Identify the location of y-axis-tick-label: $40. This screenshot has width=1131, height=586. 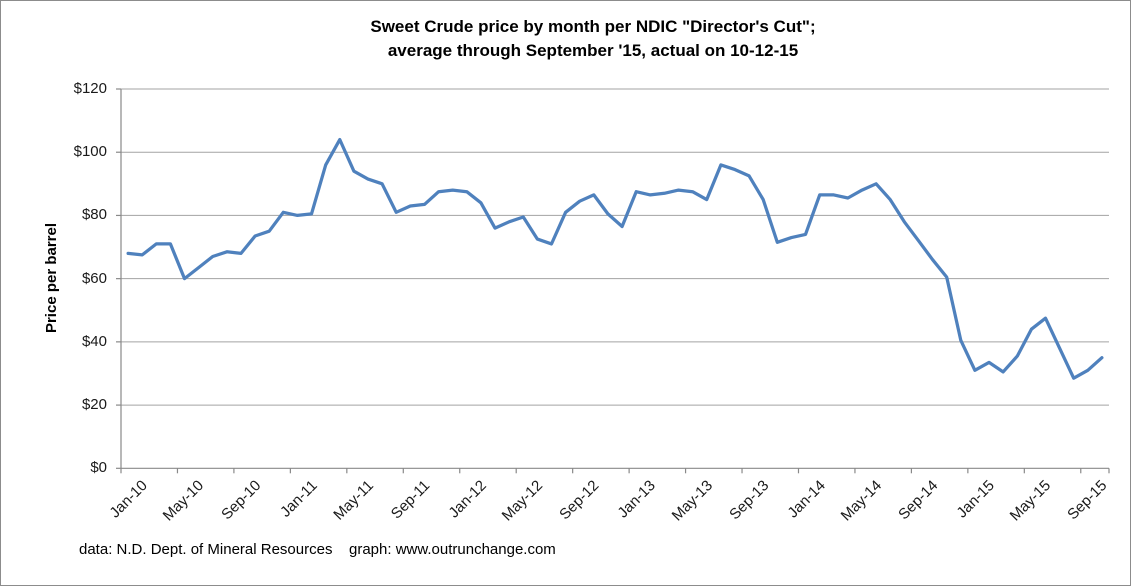
(94, 341).